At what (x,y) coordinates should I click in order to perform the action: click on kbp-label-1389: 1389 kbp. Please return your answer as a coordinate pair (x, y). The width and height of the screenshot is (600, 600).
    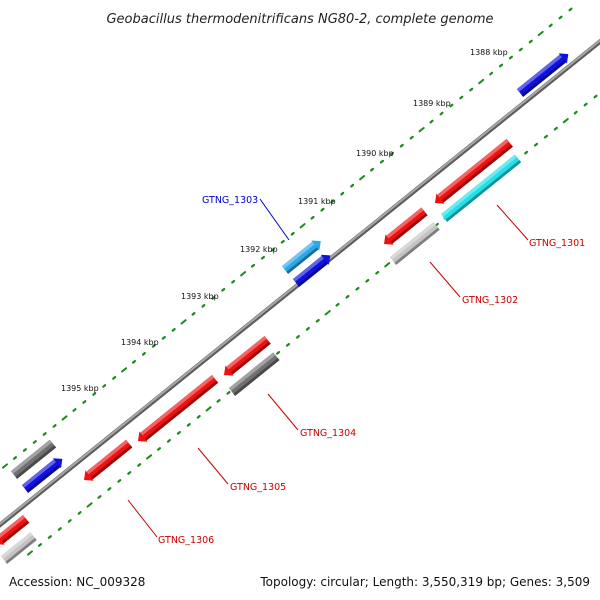
    Looking at the image, I should click on (432, 103).